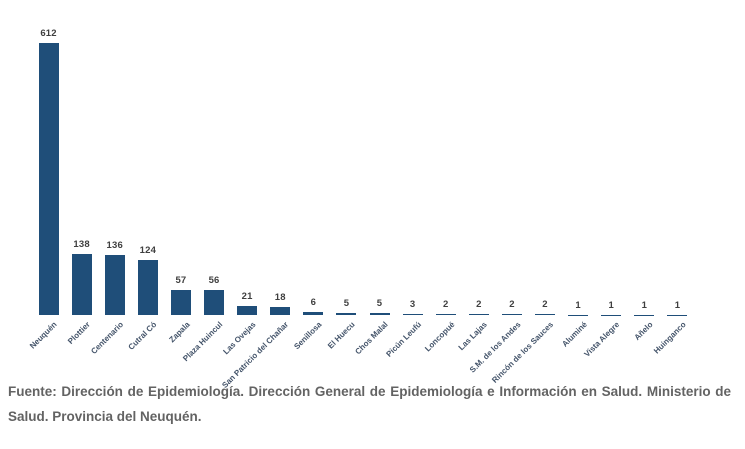 The image size is (745, 449). Describe the element at coordinates (545, 305) in the screenshot. I see `bar-value-label-15: 2` at that location.